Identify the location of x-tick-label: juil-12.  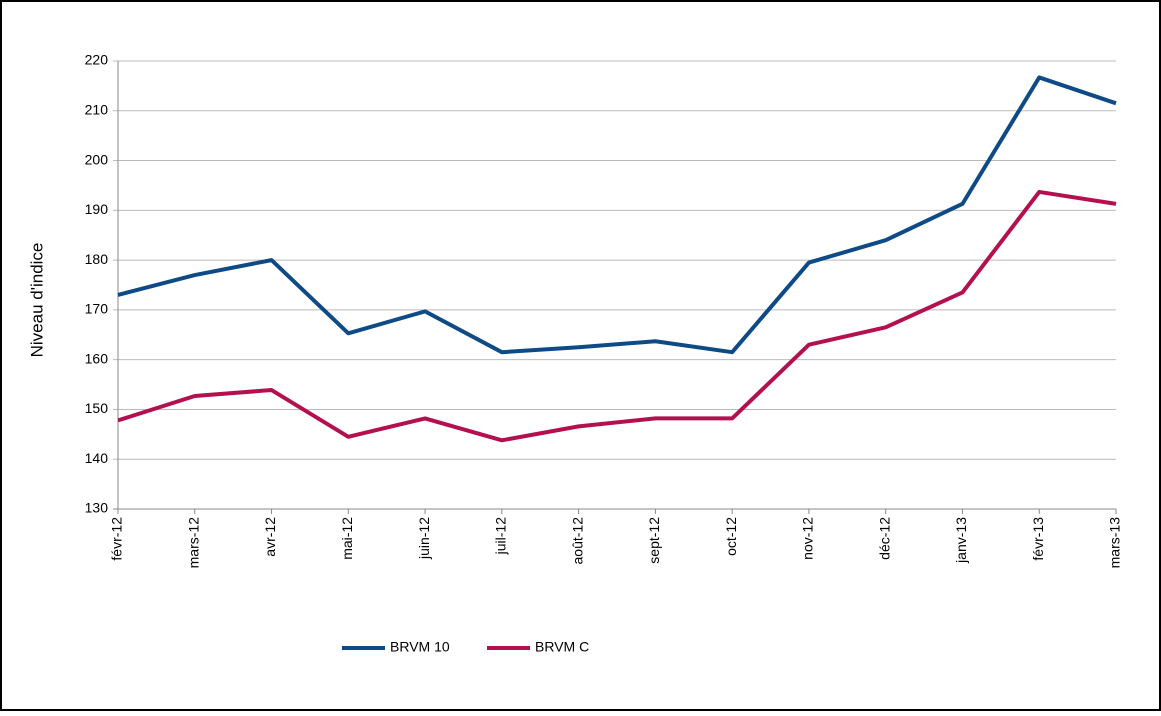
(501, 536).